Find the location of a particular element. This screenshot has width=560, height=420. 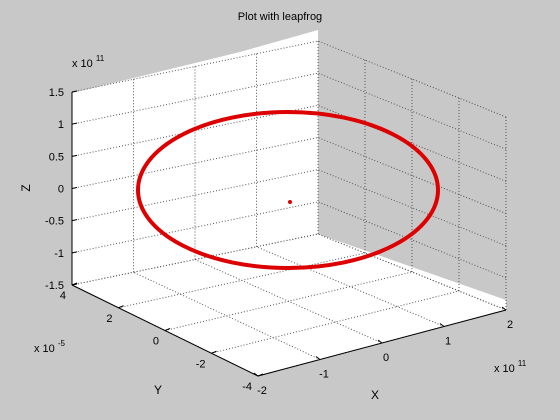

z-tick-label: -1.5 is located at coordinates (54, 286).